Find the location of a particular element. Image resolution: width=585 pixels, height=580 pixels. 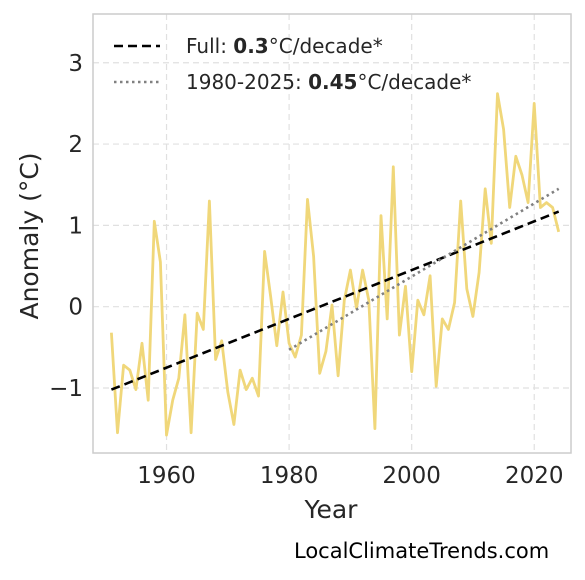

legend-label-trend_recent: 1980-2025: 0.45°C/decade* is located at coordinates (328, 82).